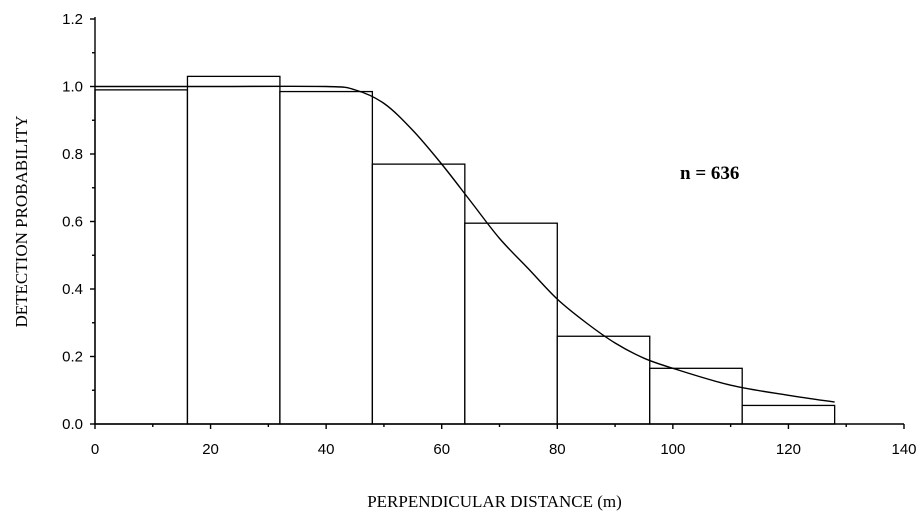  What do you see at coordinates (72, 87) in the screenshot?
I see `y-tick-label-5: 1.0` at bounding box center [72, 87].